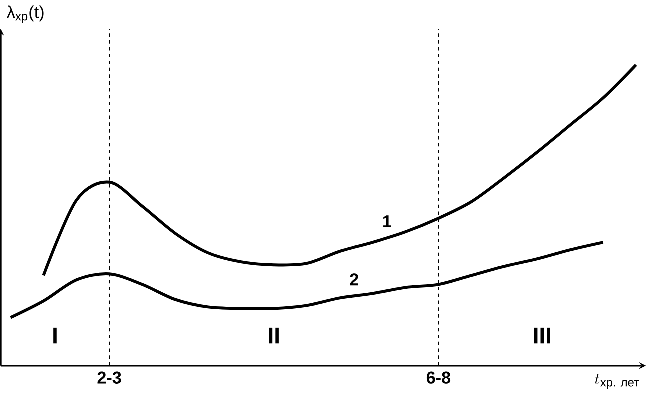  Describe the element at coordinates (438, 378) in the screenshot. I see `x-tick-label: 6-8` at that location.